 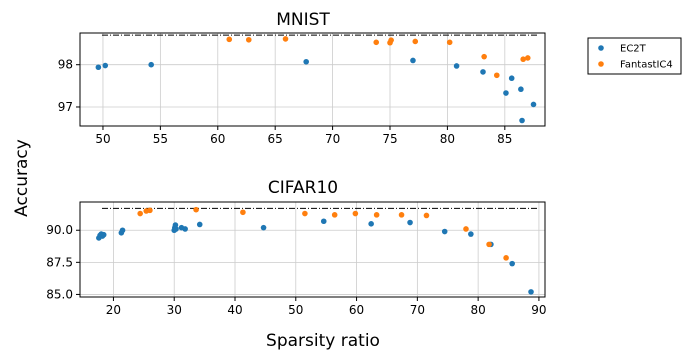 What do you see at coordinates (323, 341) in the screenshot?
I see `x-axis-label: Sparsity ratio` at bounding box center [323, 341].